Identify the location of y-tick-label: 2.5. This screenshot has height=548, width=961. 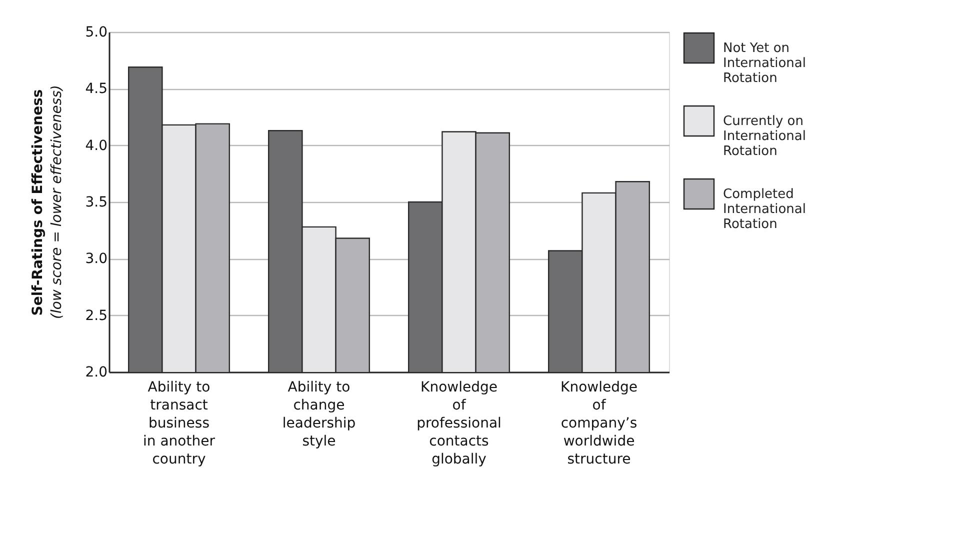
(96, 316).